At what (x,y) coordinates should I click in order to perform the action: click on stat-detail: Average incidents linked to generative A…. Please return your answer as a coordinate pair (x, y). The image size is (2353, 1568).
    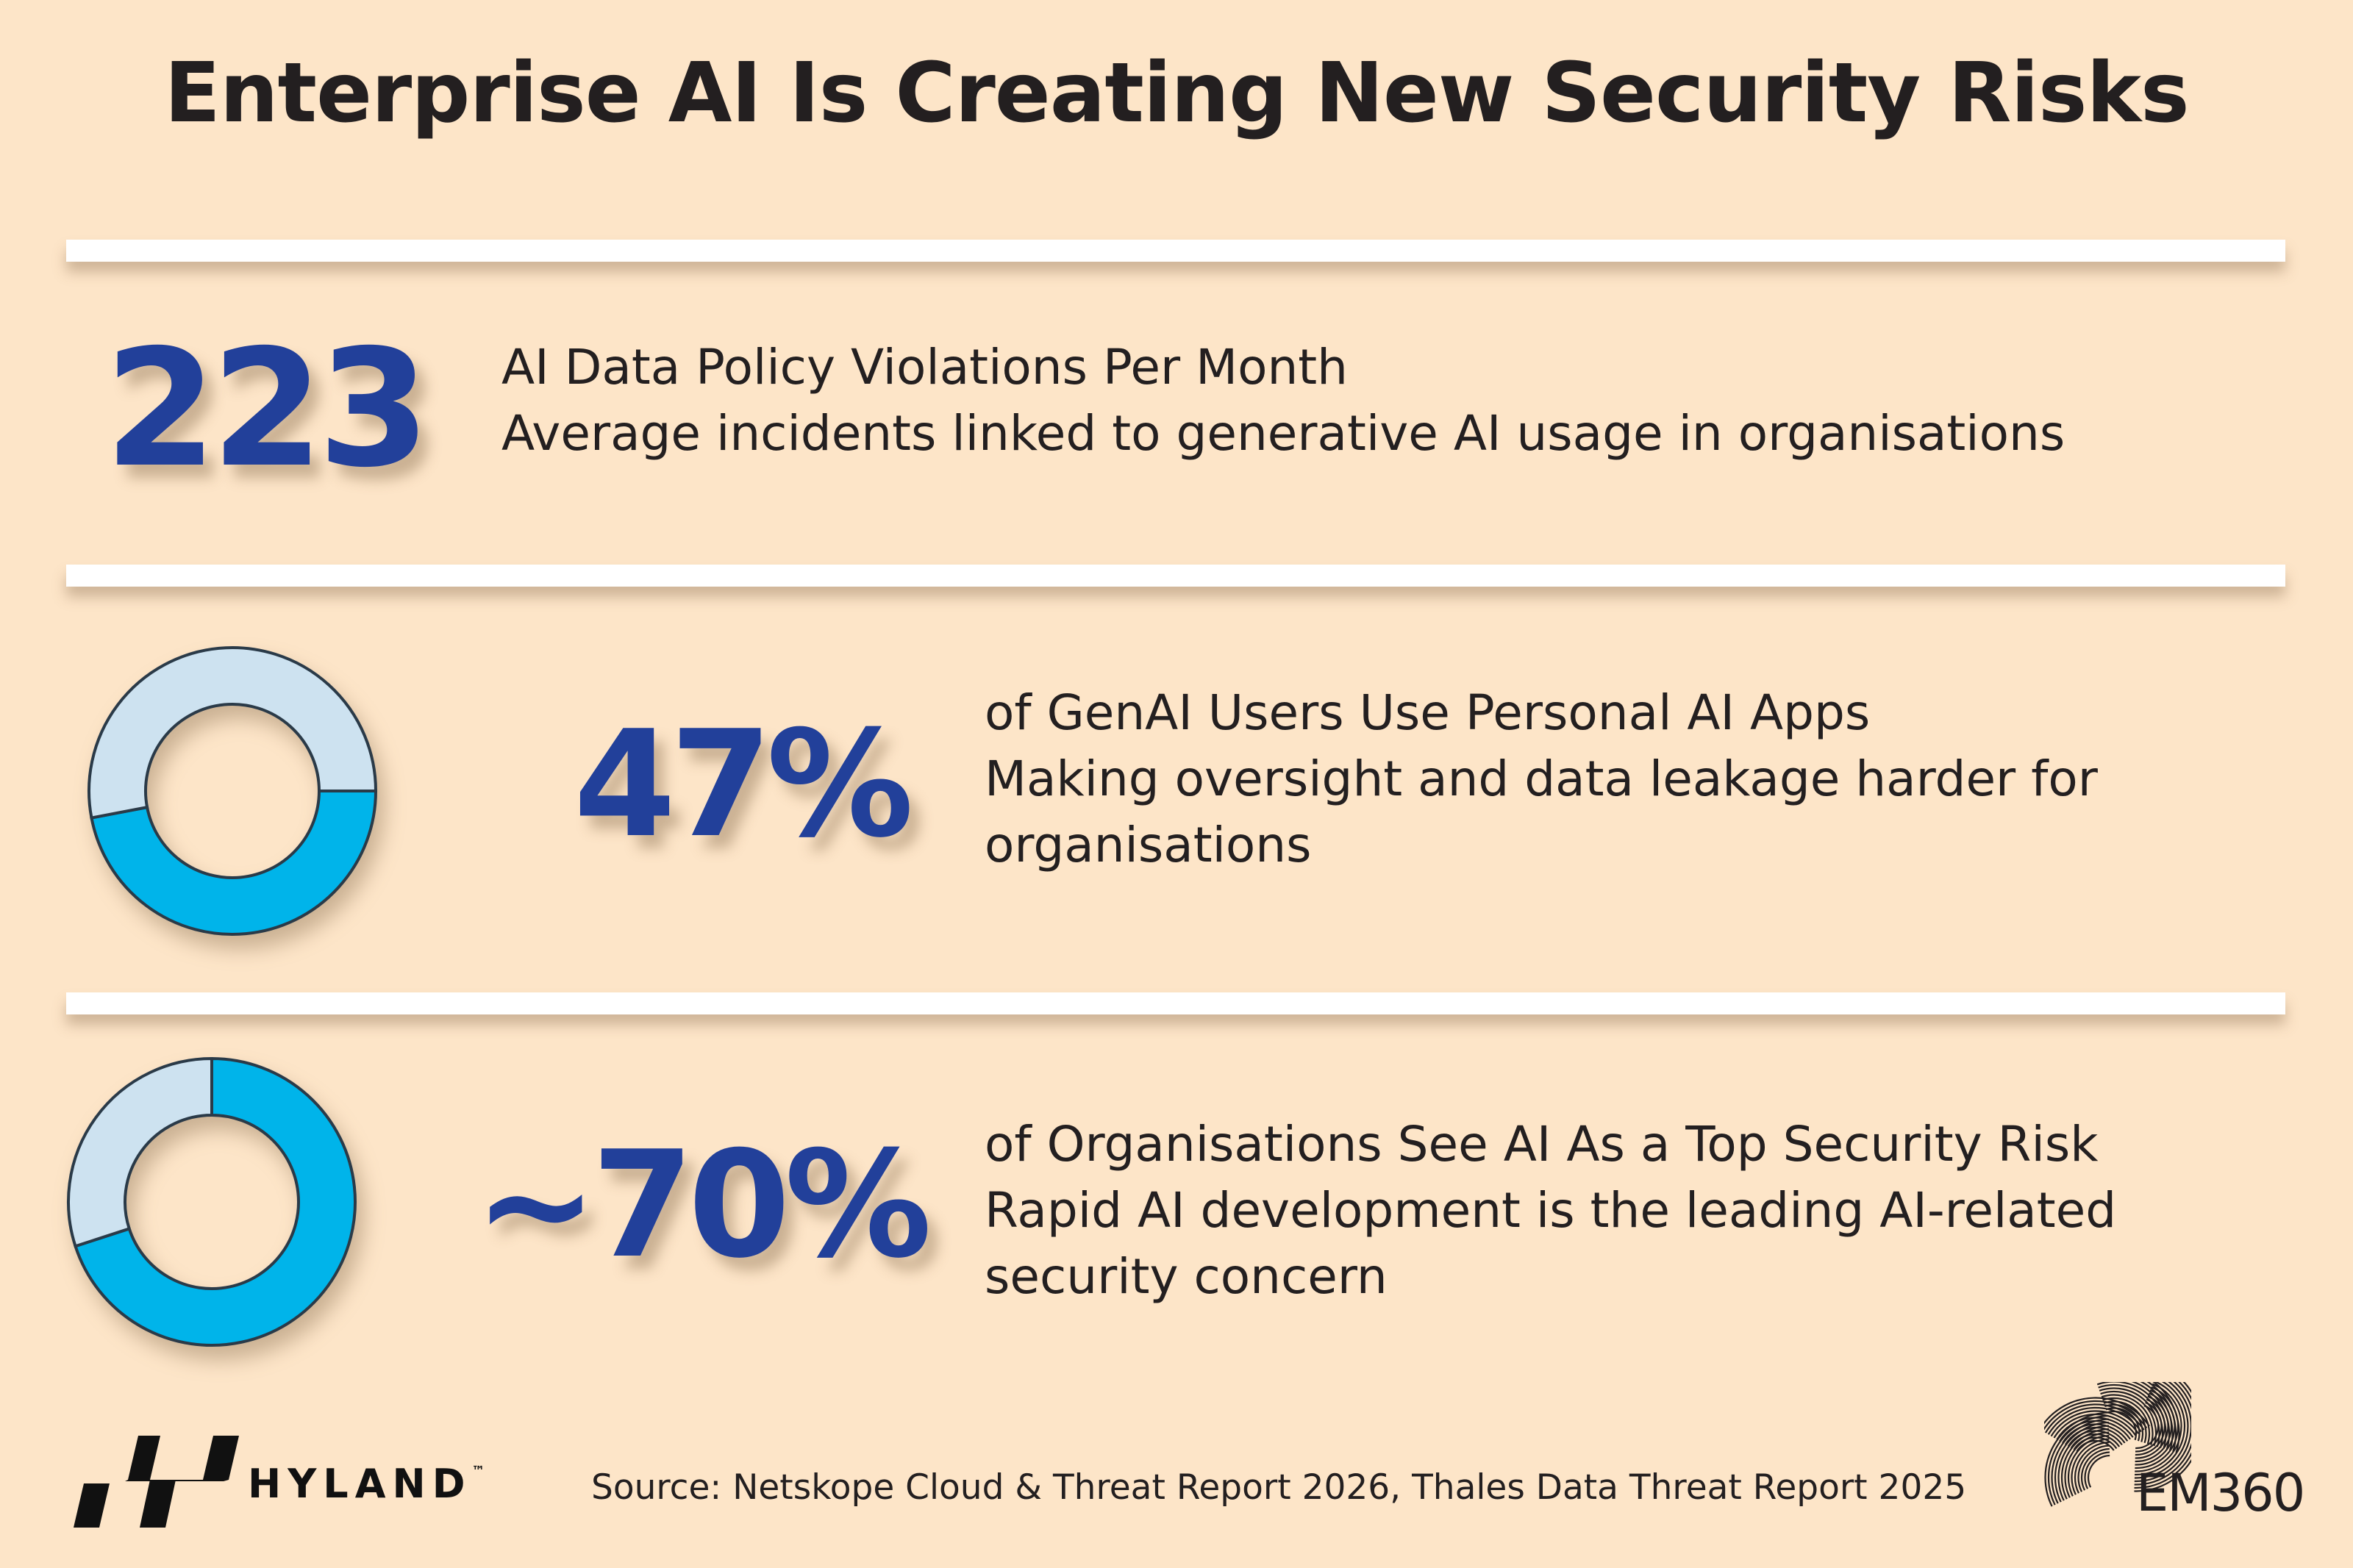
    Looking at the image, I should click on (1283, 433).